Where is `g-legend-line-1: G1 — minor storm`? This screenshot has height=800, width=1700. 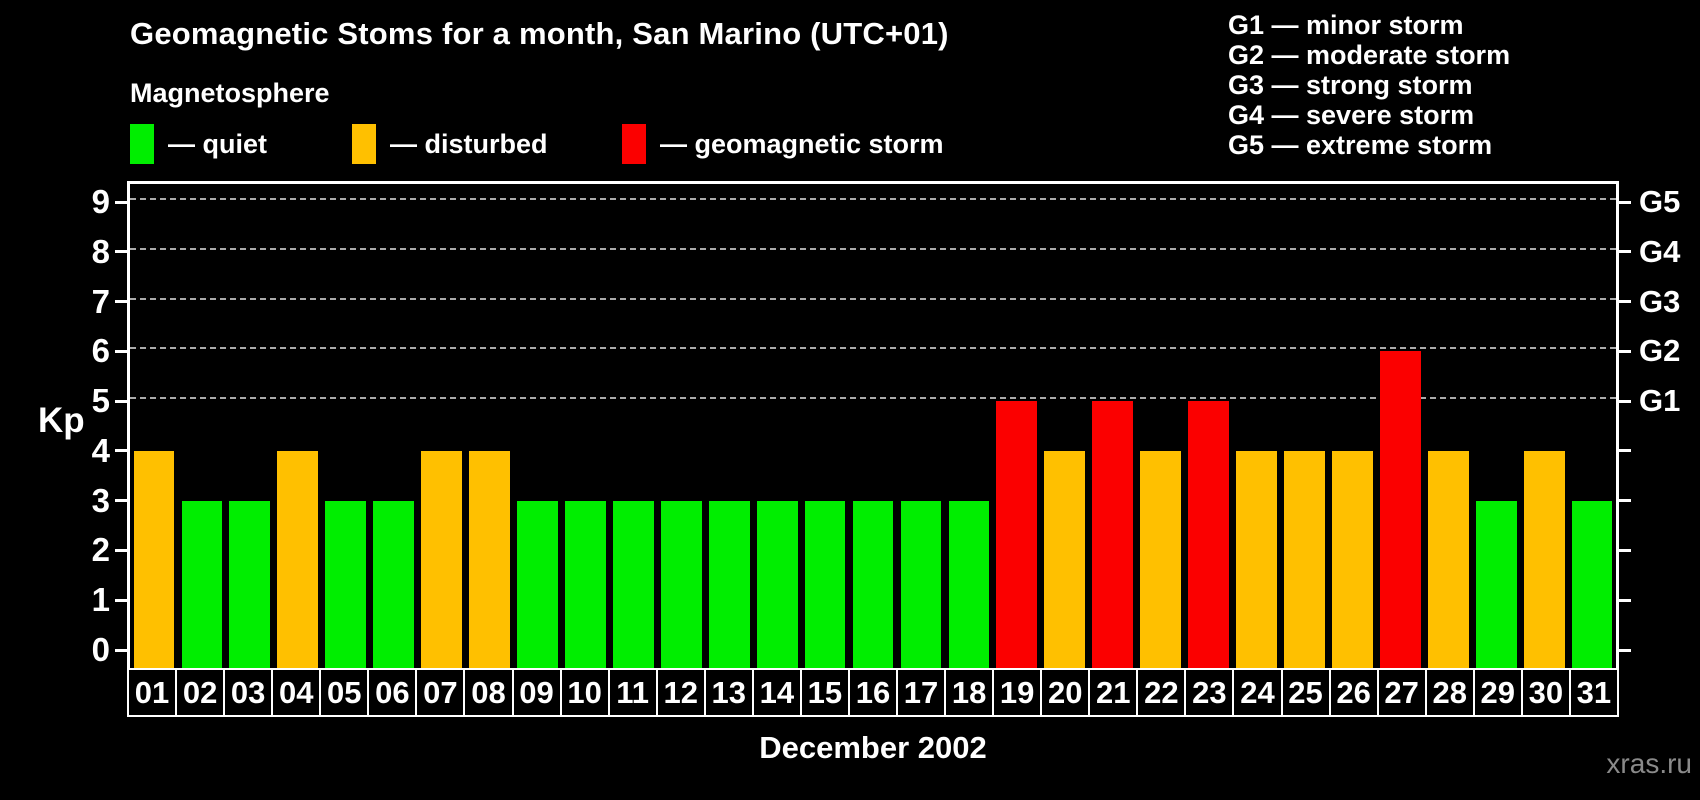
g-legend-line-1: G1 — minor storm is located at coordinates (1346, 25).